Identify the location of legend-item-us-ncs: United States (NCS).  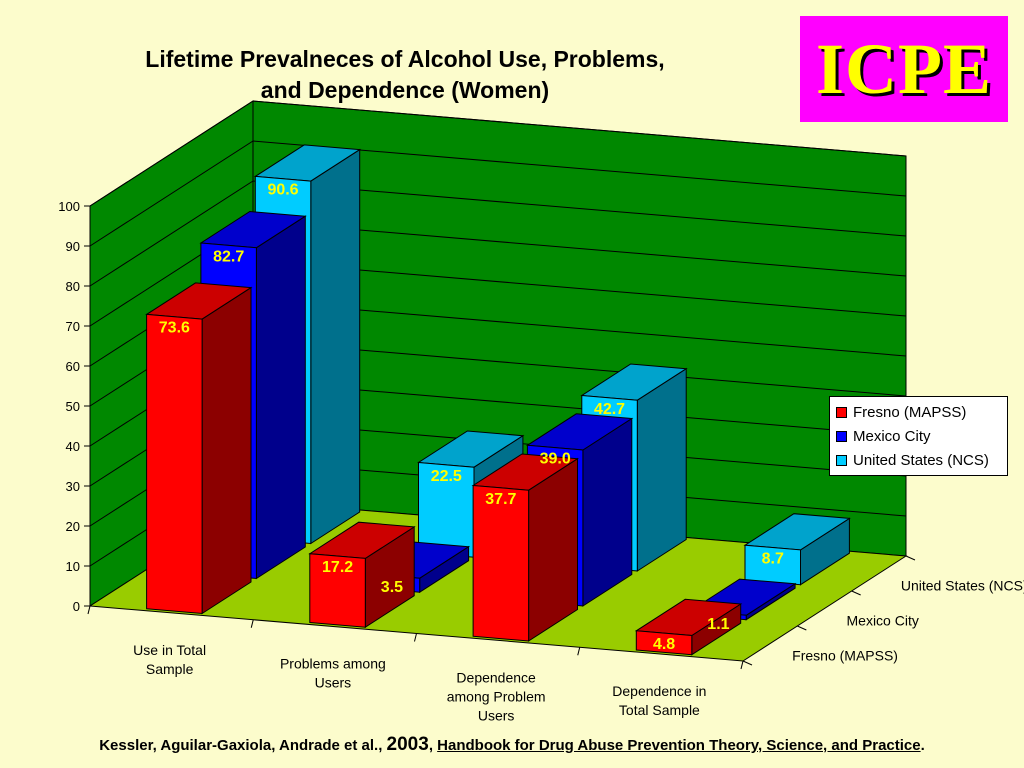
(918, 460).